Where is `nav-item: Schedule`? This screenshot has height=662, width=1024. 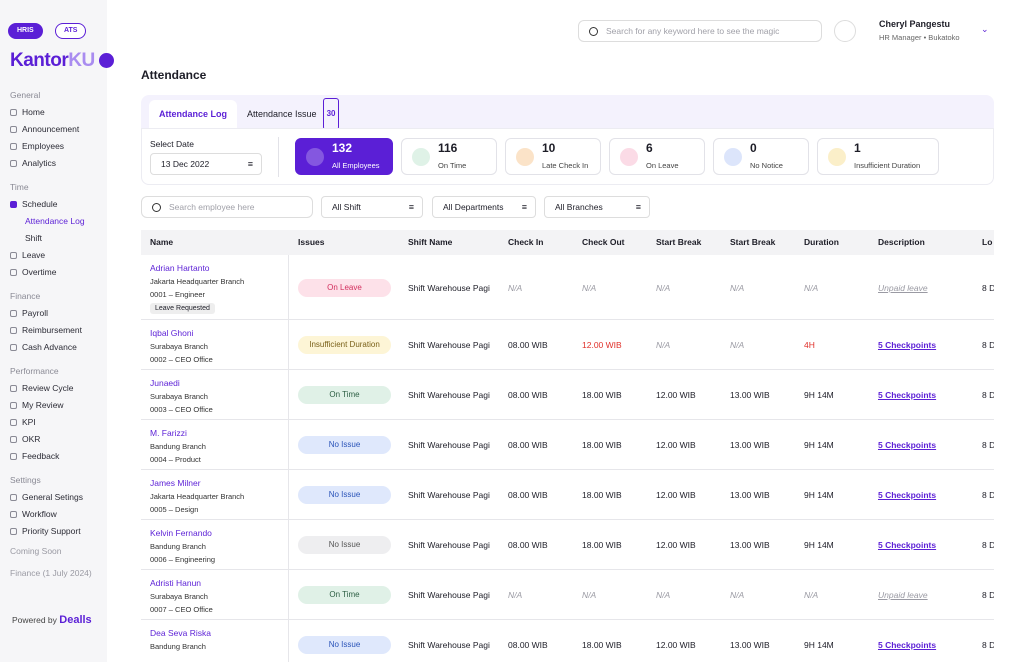 nav-item: Schedule is located at coordinates (53, 204).